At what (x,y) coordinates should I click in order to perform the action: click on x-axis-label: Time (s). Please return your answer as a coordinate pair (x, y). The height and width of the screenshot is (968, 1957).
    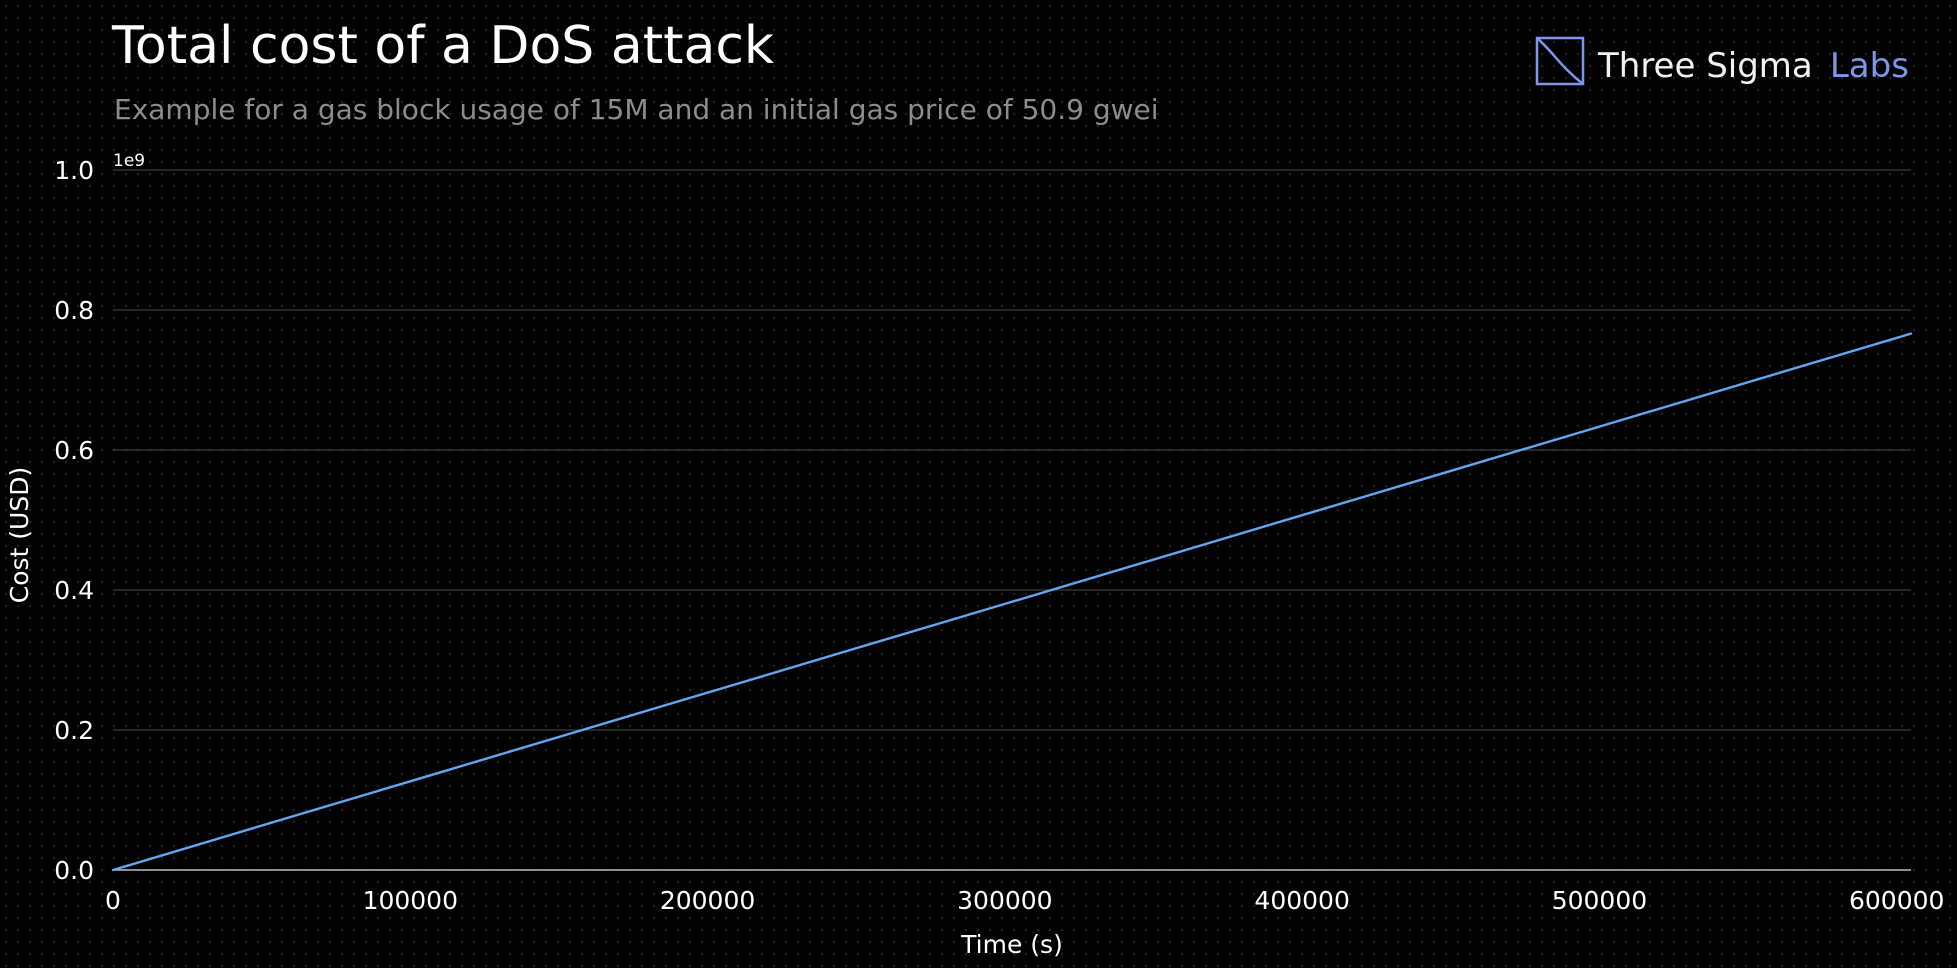
    Looking at the image, I should click on (1011, 944).